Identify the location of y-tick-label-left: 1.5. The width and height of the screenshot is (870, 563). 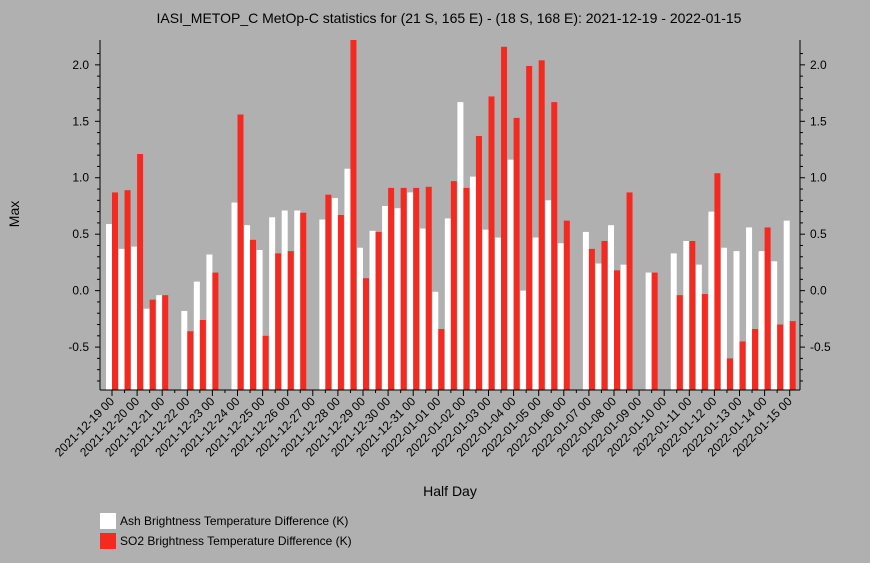
(80, 121).